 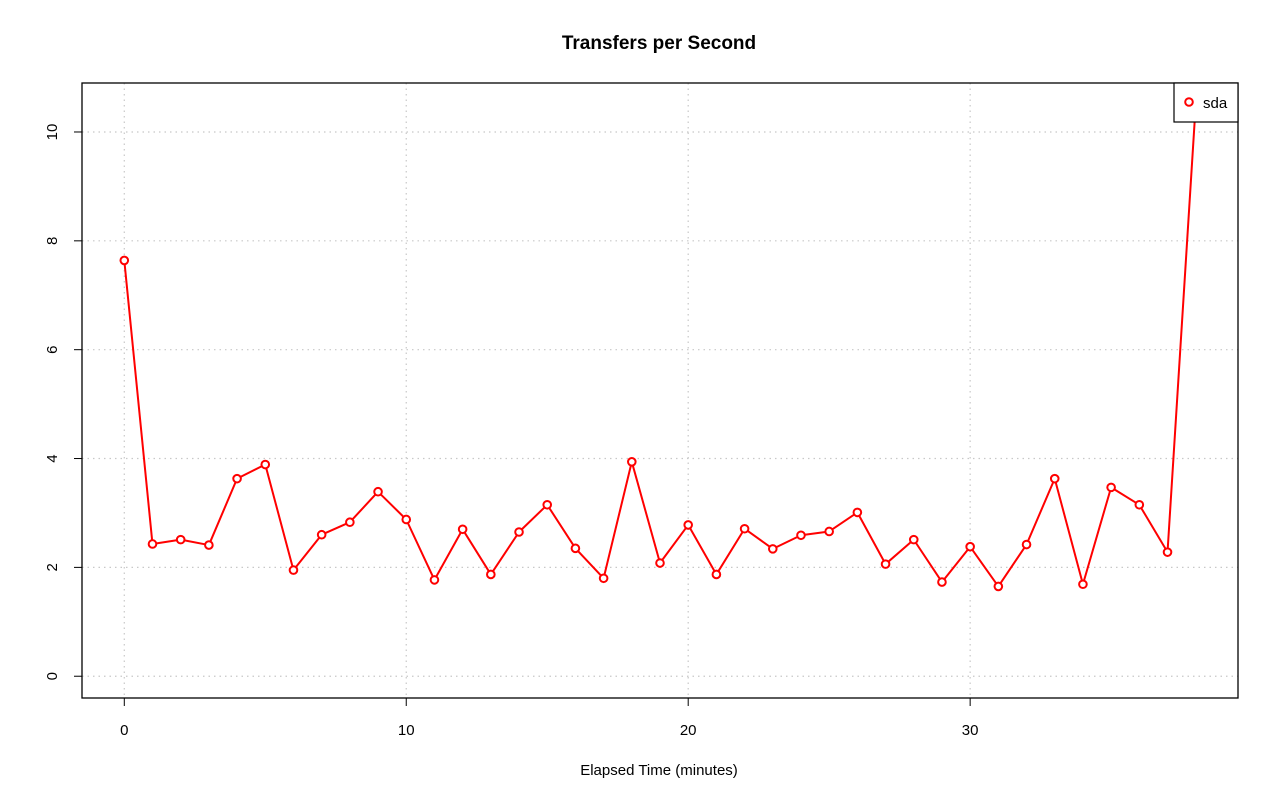 I want to click on y-axis: 0 2 4 6 8 10, so click(x=63, y=402).